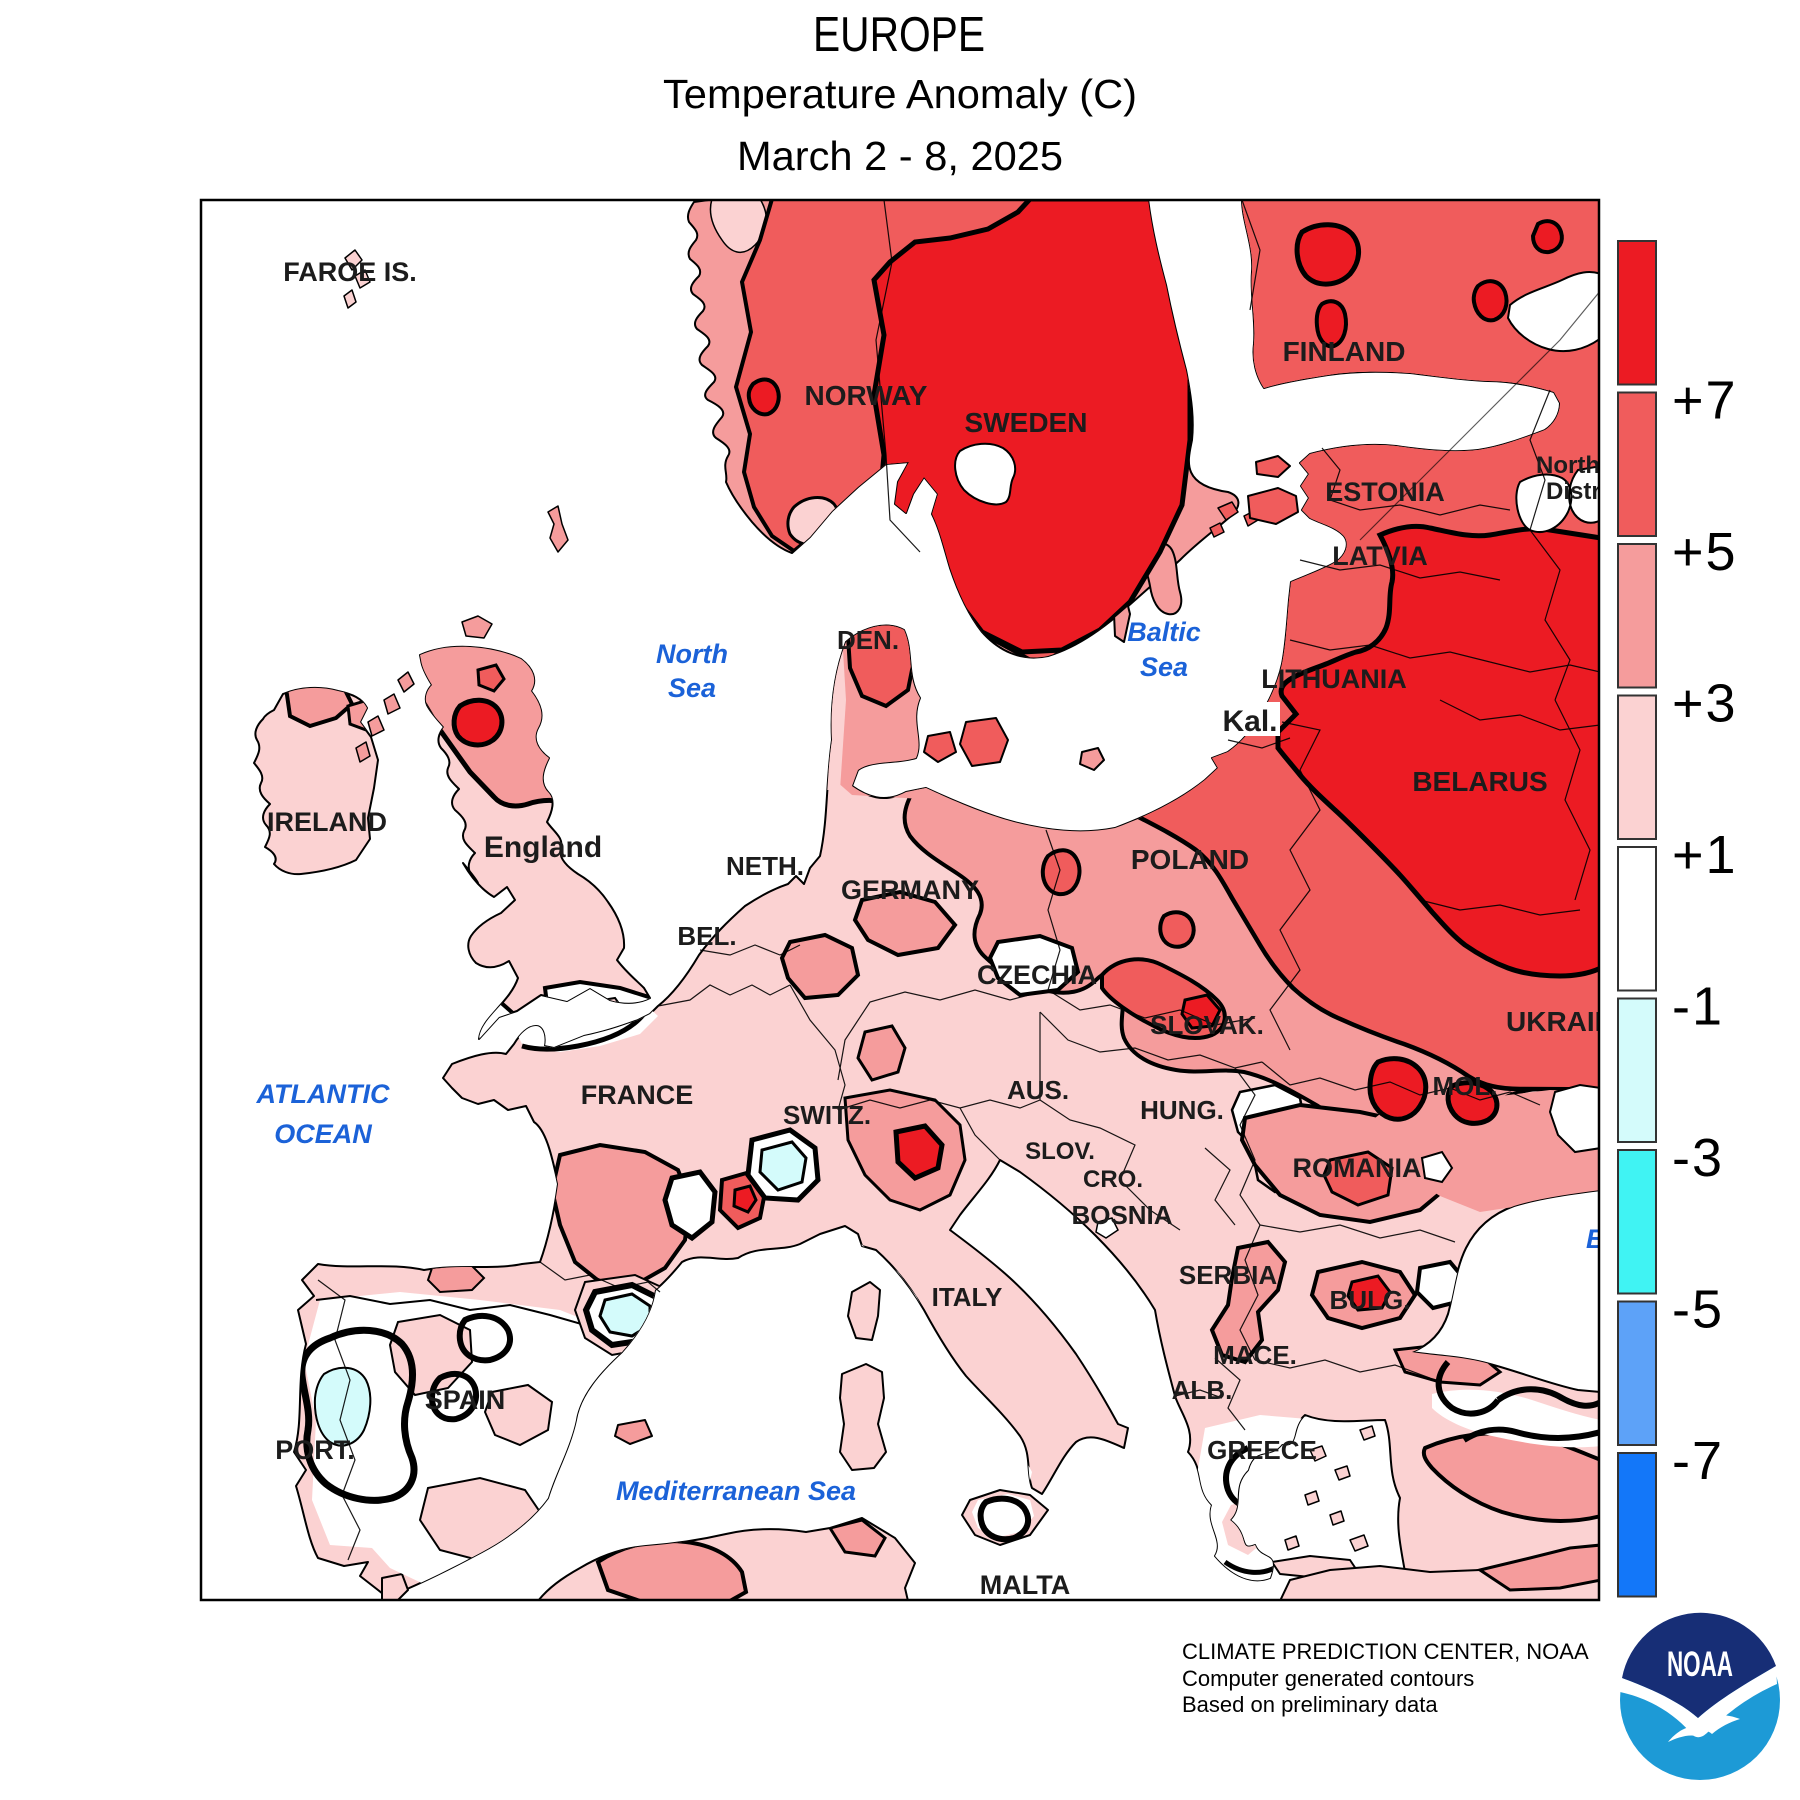 The image size is (1800, 1800). I want to click on svg-text: NORWAY, so click(866, 395).